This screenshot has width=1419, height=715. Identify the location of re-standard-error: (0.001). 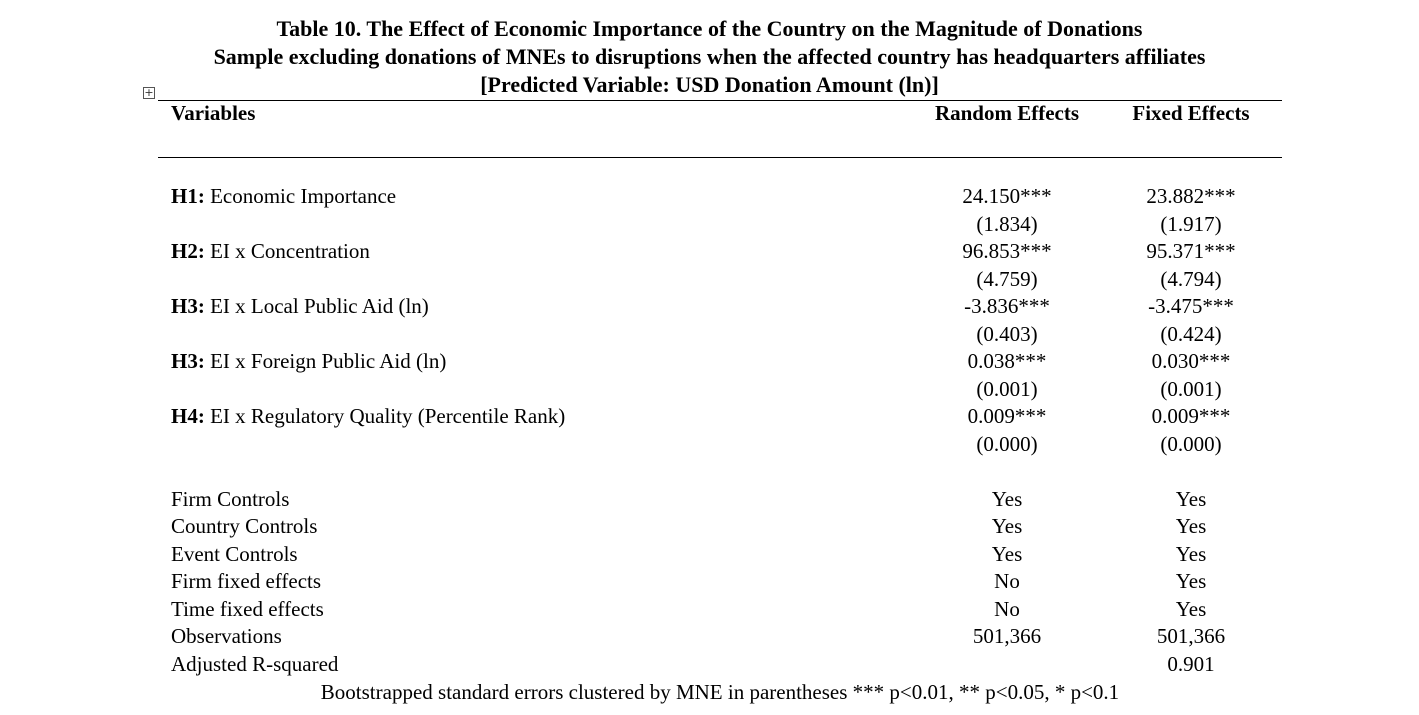
(1007, 389).